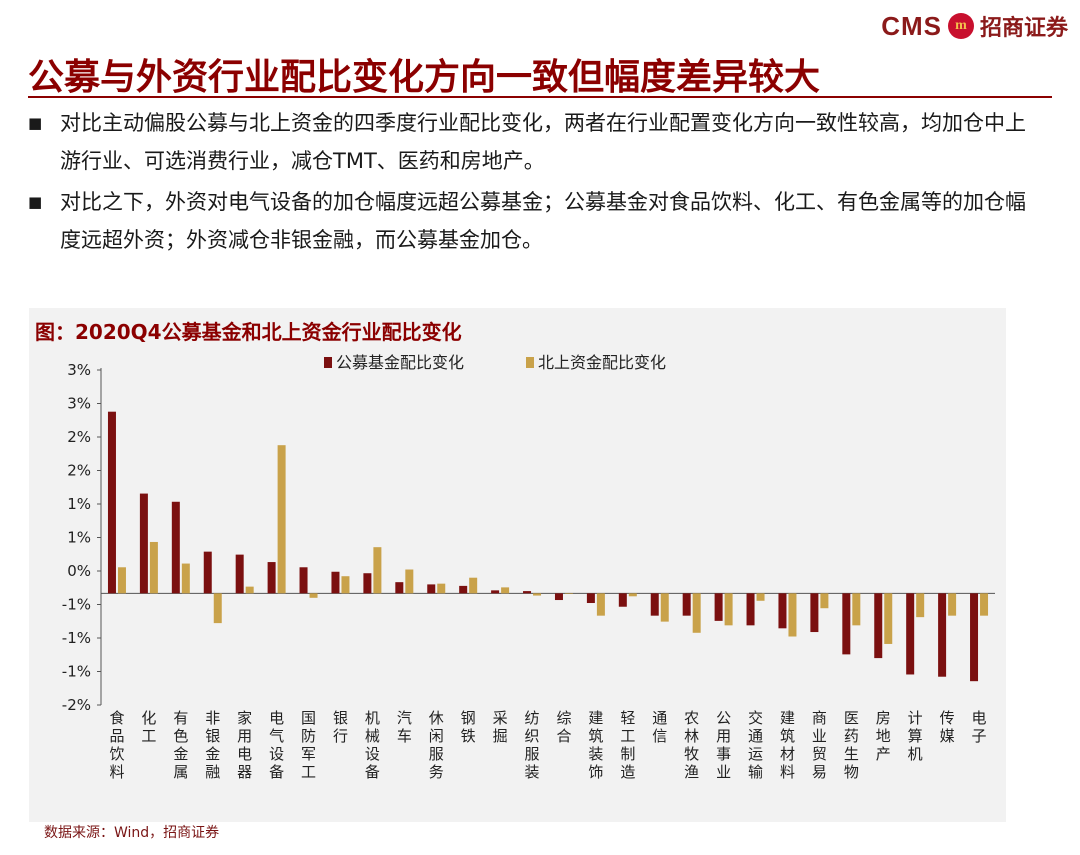  I want to click on x-tick-label: 非银金融, so click(212, 745).